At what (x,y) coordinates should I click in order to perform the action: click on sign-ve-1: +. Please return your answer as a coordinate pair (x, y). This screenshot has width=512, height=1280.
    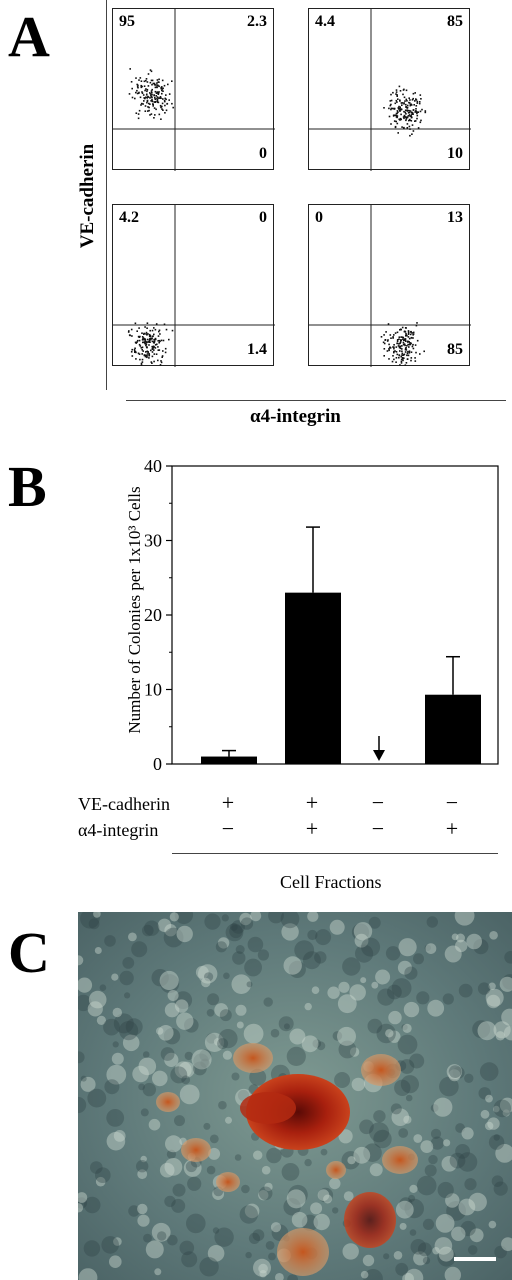
    Looking at the image, I should click on (228, 802).